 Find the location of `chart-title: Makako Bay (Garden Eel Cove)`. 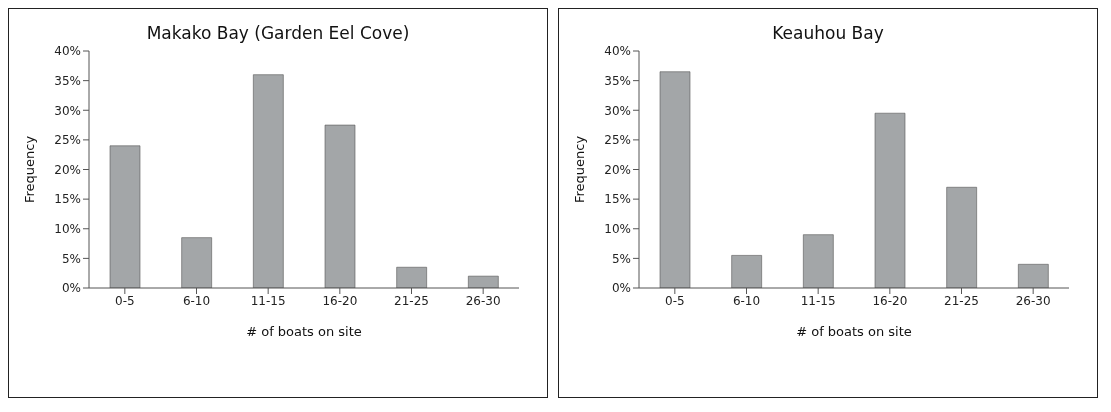

chart-title: Makako Bay (Garden Eel Cove) is located at coordinates (278, 33).